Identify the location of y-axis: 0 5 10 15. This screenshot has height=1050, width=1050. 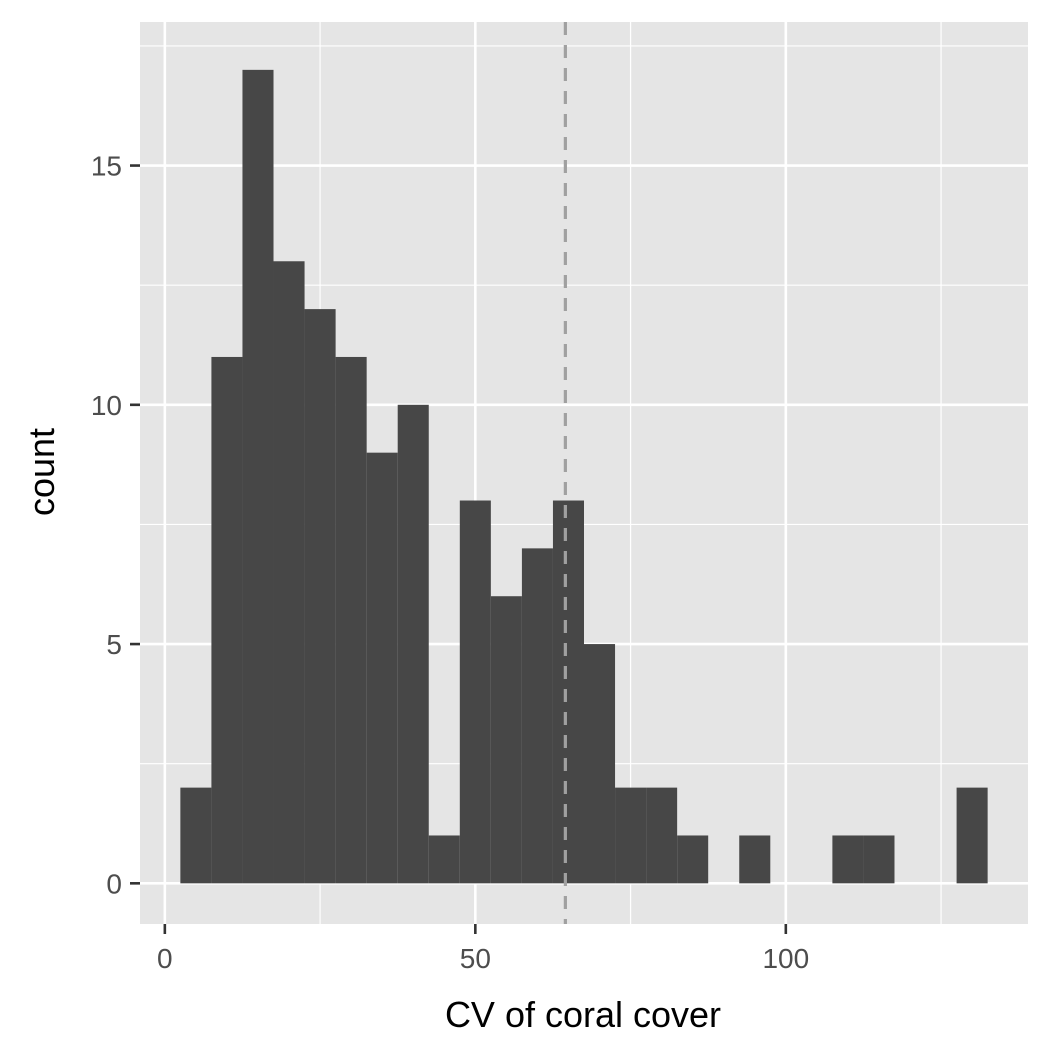
(115, 525).